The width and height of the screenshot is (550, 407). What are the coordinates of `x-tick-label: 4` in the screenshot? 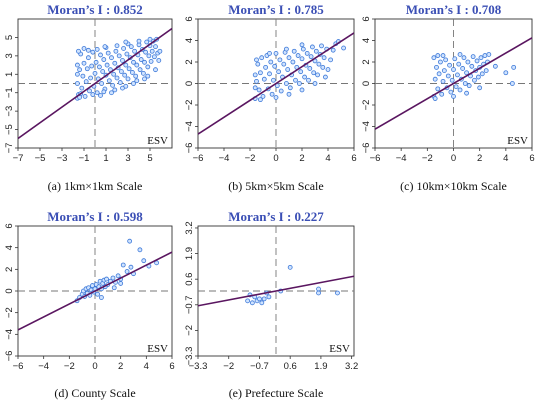 It's located at (327, 158).